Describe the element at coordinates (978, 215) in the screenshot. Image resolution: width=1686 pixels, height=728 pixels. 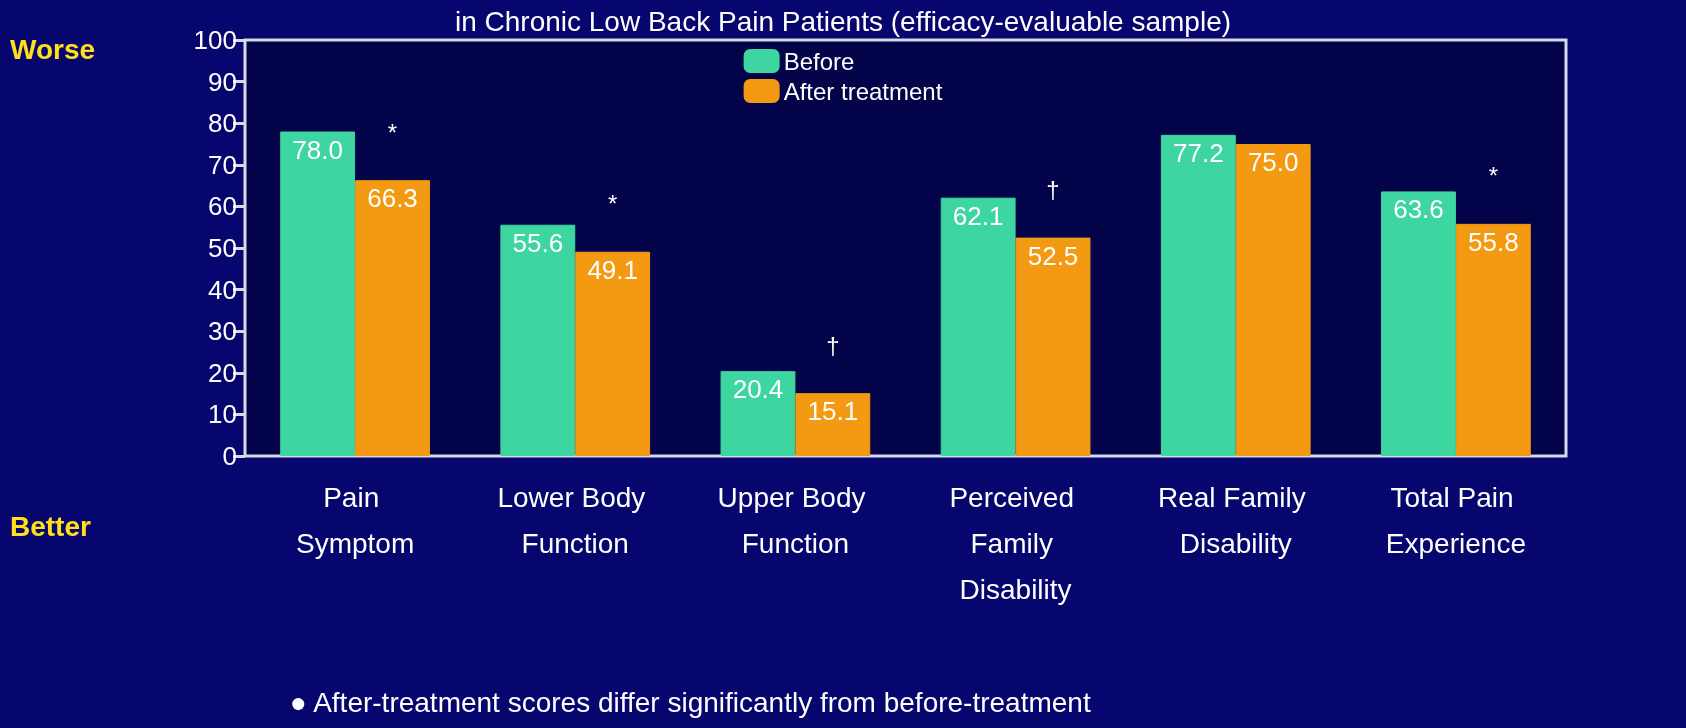
I see `data-label: 62.1` at that location.